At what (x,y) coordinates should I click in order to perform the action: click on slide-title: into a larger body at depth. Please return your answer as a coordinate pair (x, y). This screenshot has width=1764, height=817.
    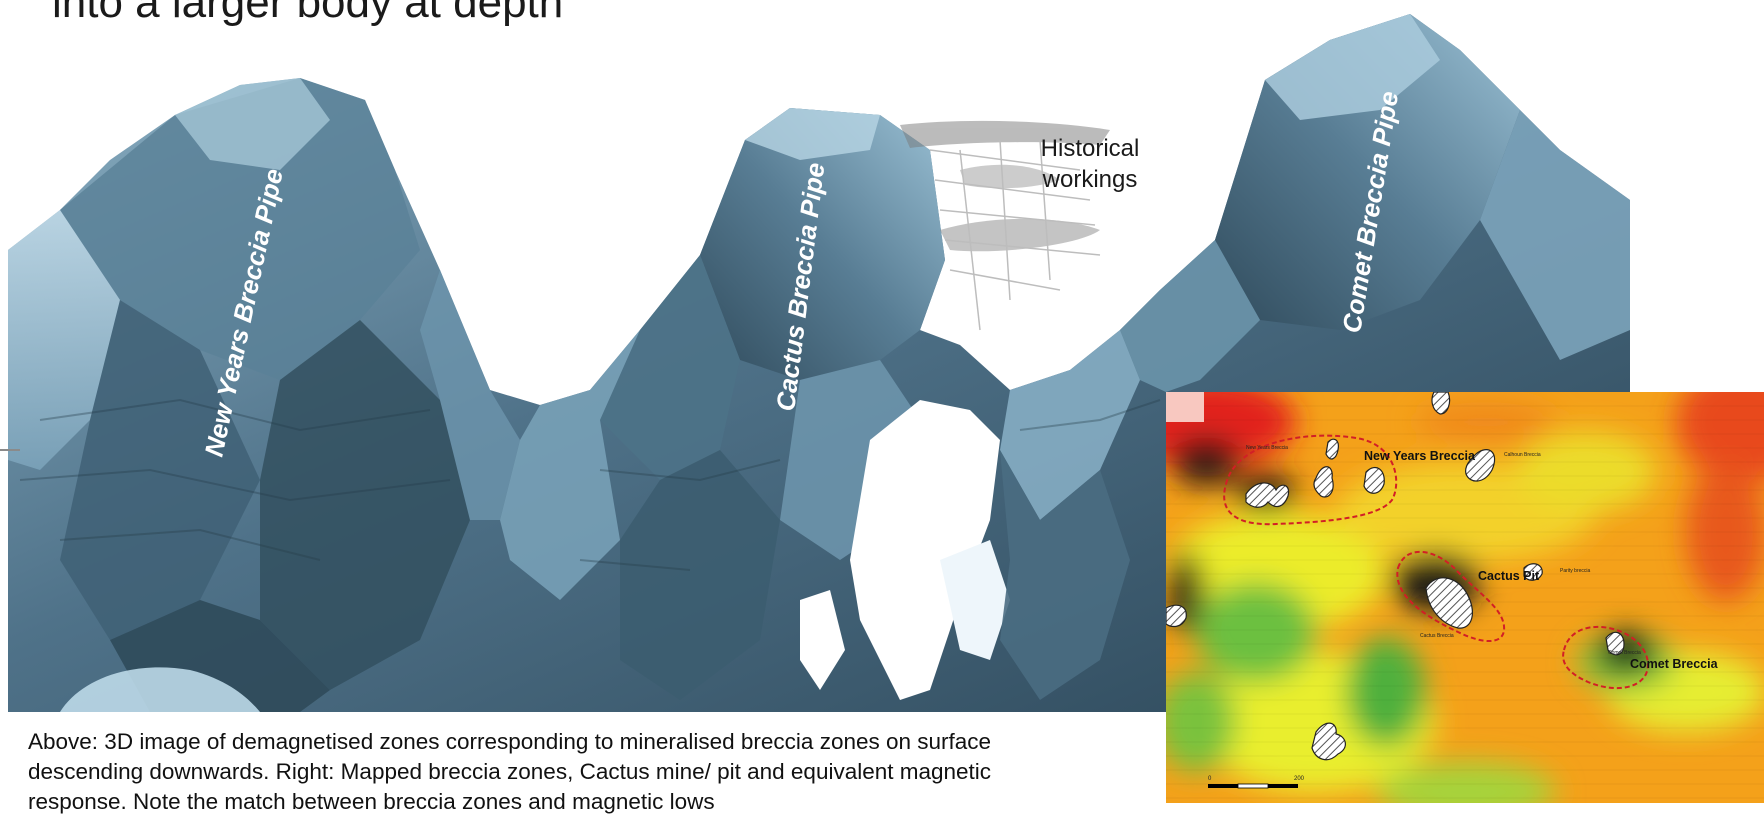
    Looking at the image, I should click on (308, 13).